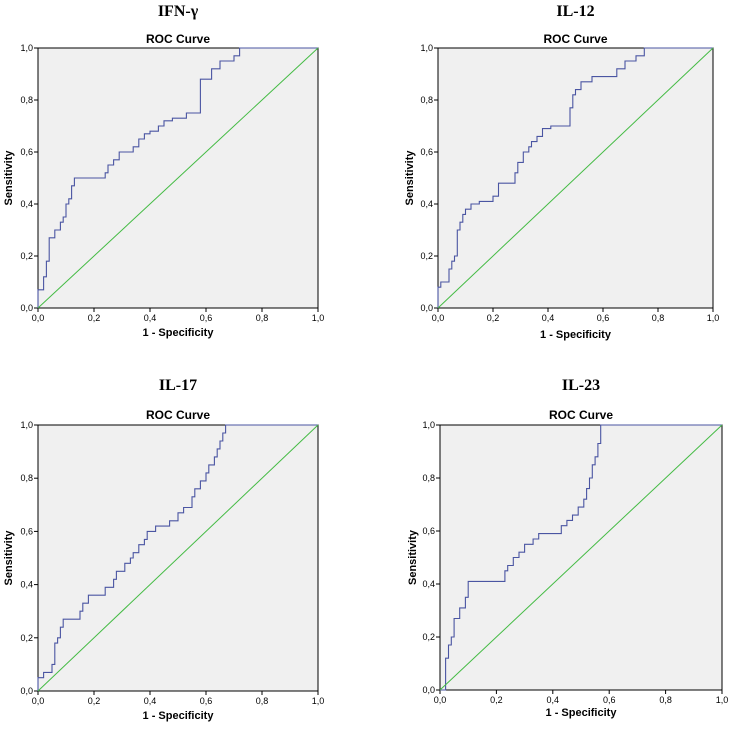 This screenshot has height=730, width=736. I want to click on panel-title: IL-17, so click(178, 385).